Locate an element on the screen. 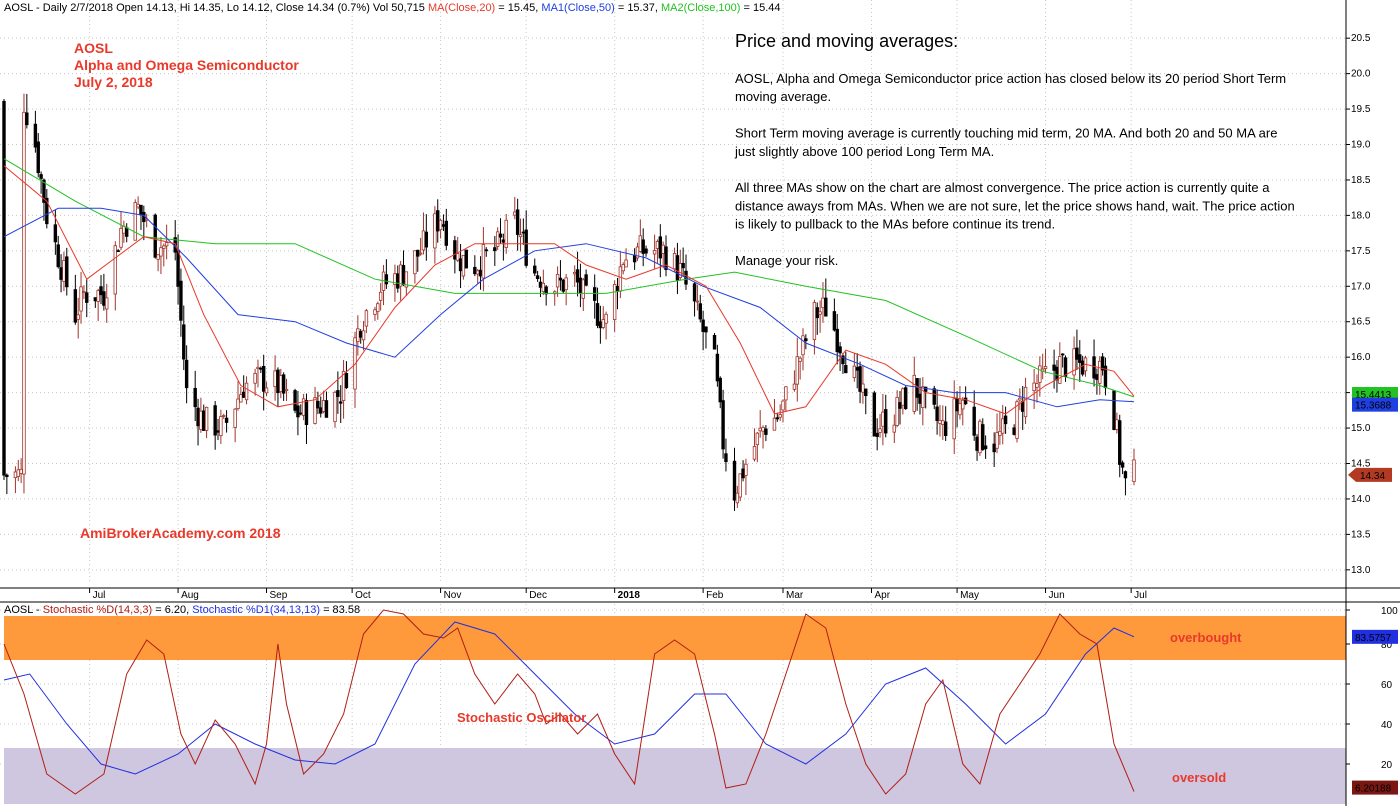 This screenshot has height=806, width=1400. x-tick-label: Dec is located at coordinates (538, 595).